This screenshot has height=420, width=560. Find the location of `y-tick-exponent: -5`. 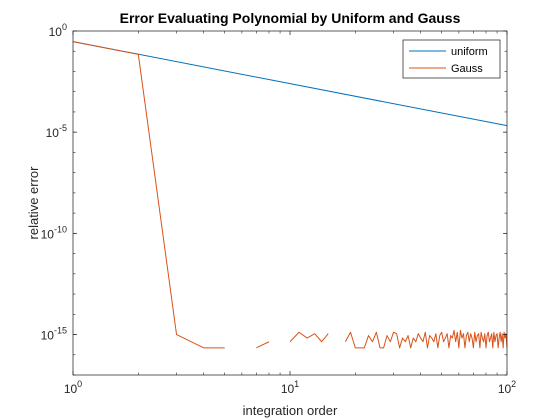

y-tick-exponent: -5 is located at coordinates (63, 128).